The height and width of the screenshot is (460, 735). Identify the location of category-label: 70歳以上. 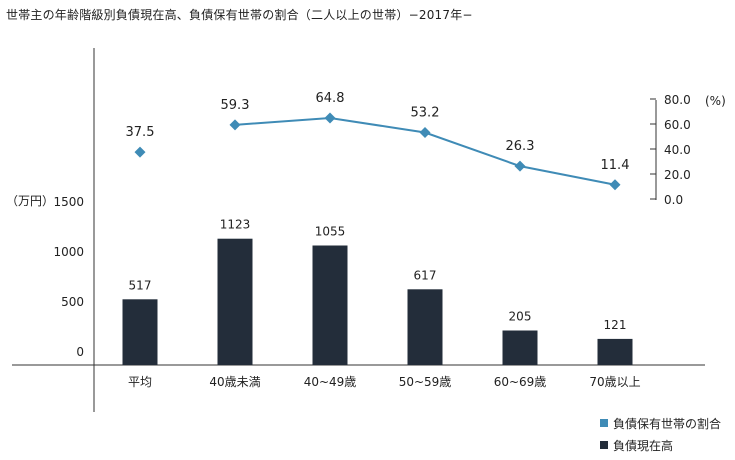
(614, 382).